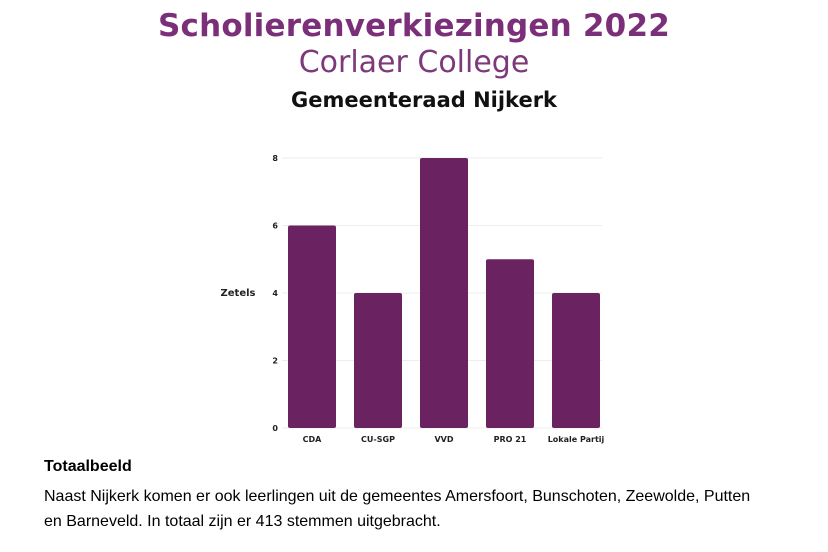 This screenshot has height=552, width=828. What do you see at coordinates (424, 100) in the screenshot?
I see `chart-title: Gemeenteraad Nijkerk` at bounding box center [424, 100].